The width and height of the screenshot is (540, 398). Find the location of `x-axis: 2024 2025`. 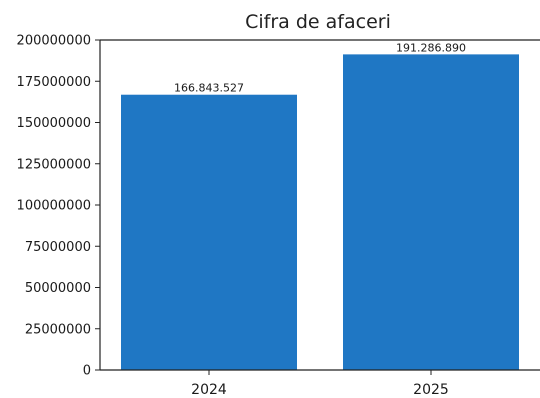

x-axis: 2024 2025 is located at coordinates (320, 384).